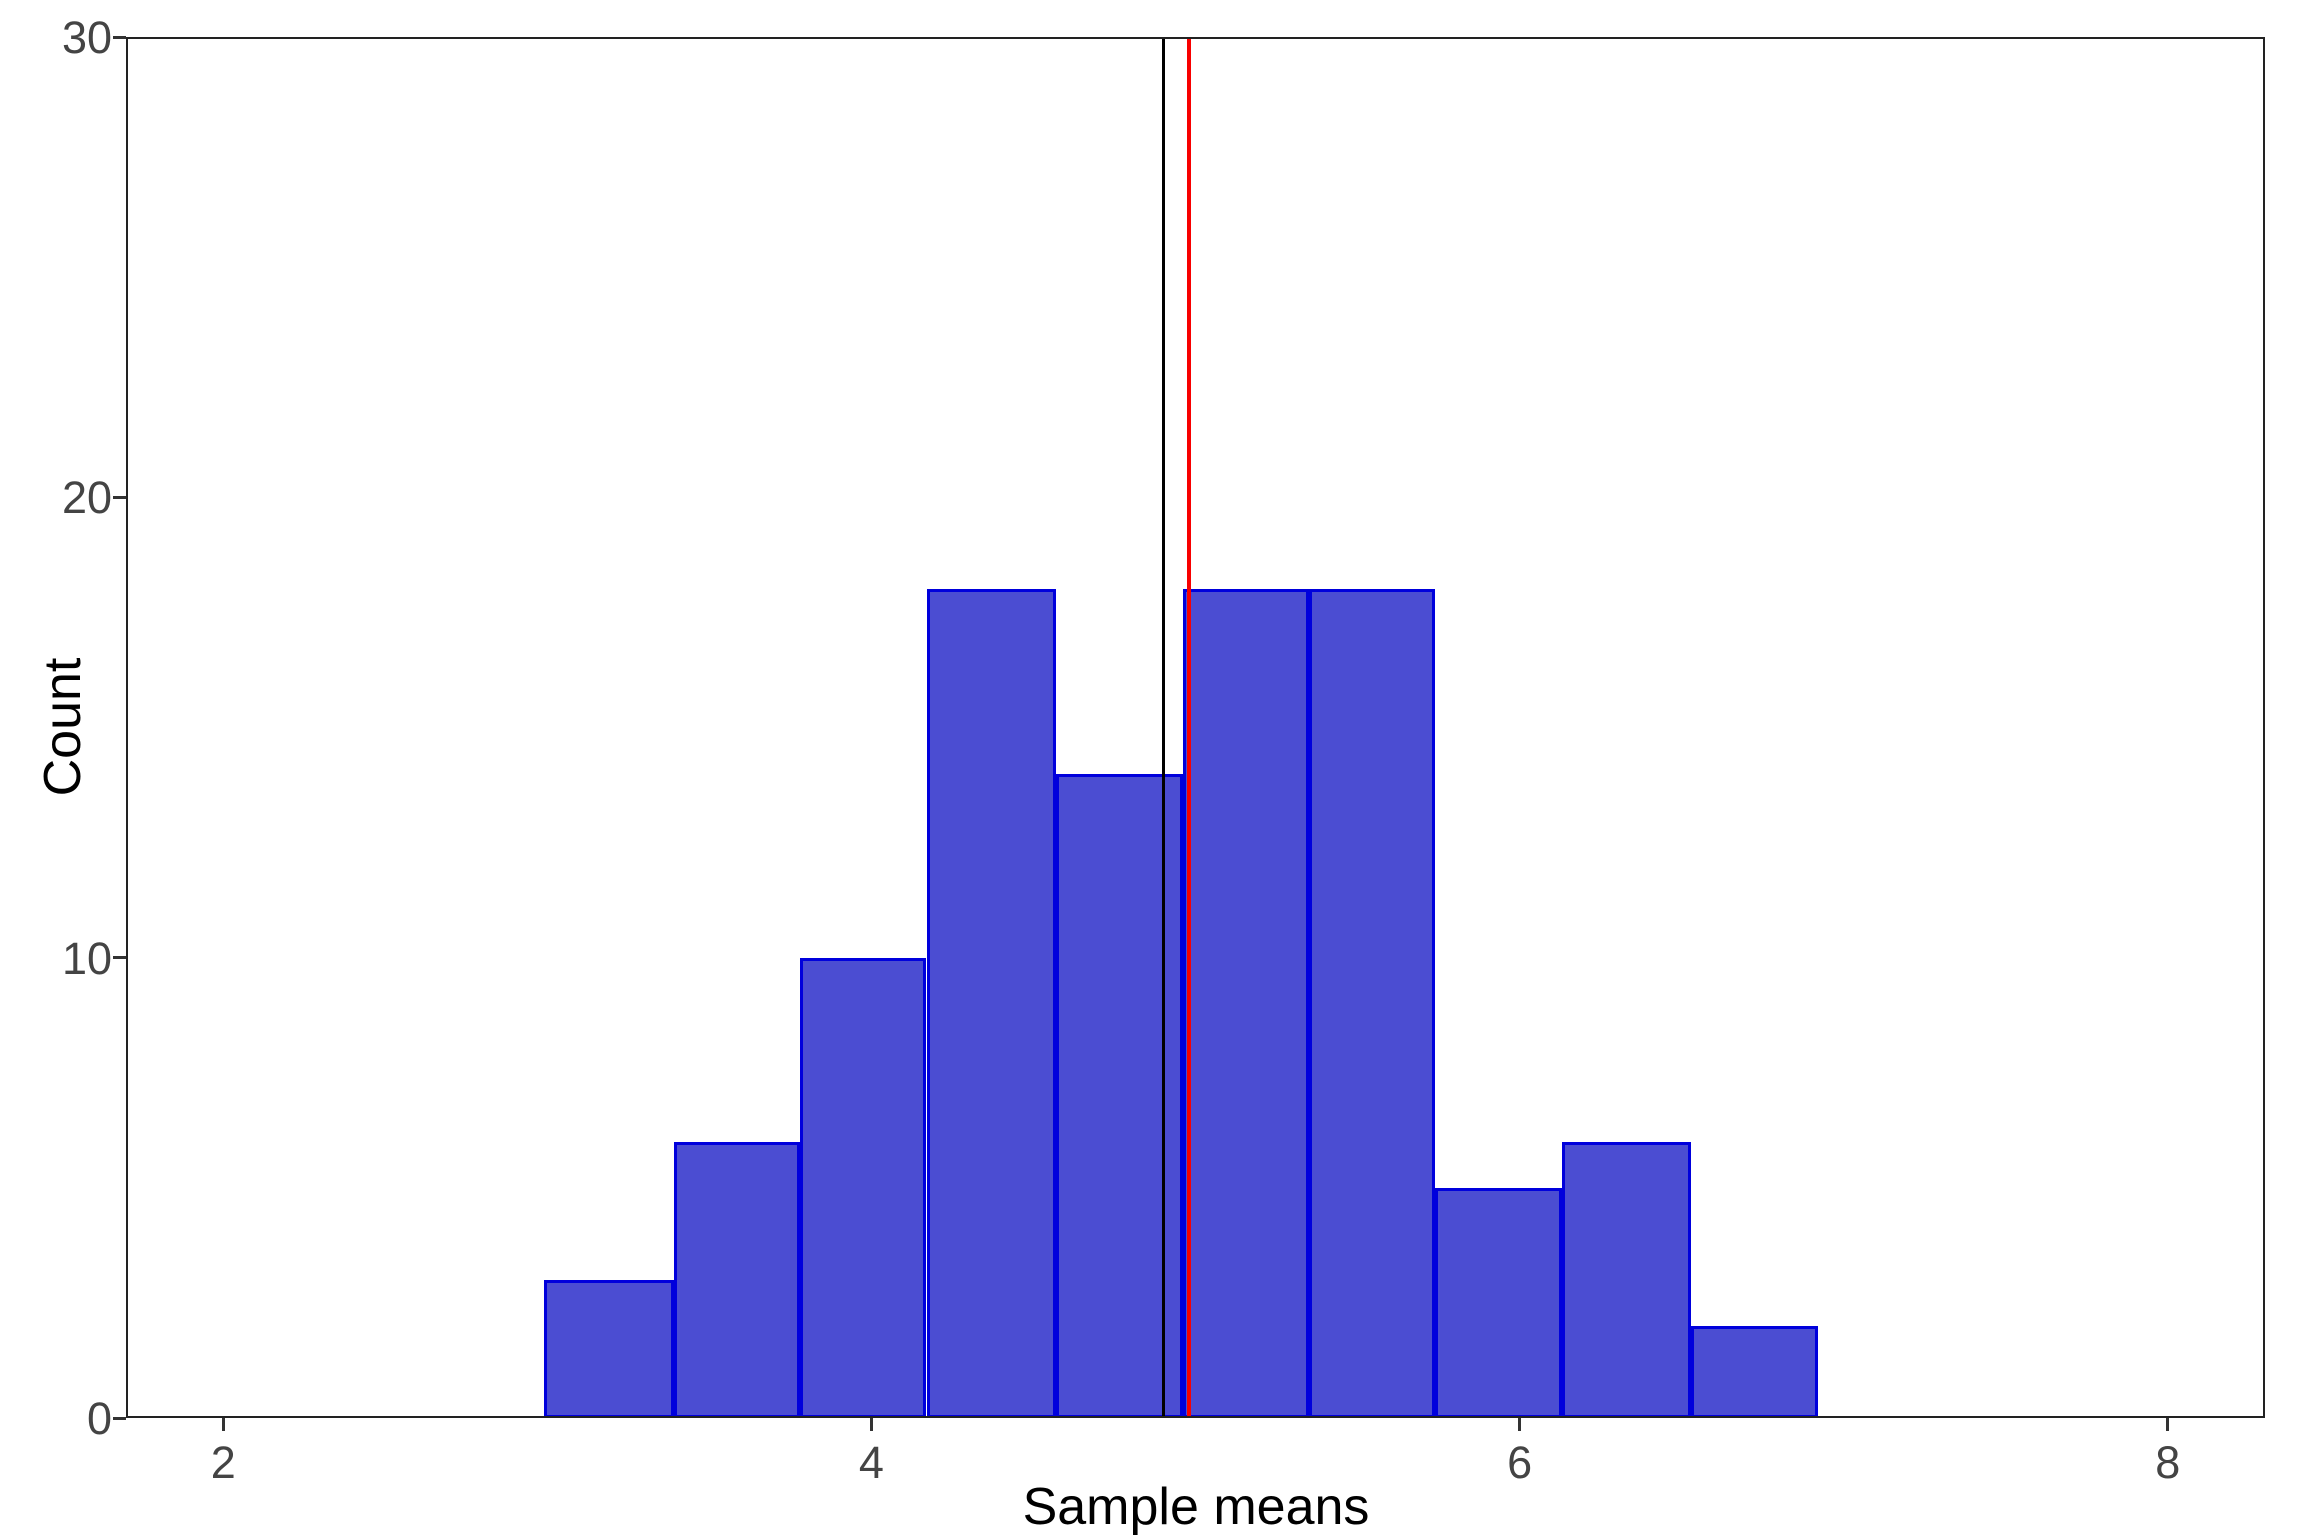 This screenshot has width=2304, height=1536. Describe the element at coordinates (86, 958) in the screenshot. I see `y-tick-label: 10` at that location.